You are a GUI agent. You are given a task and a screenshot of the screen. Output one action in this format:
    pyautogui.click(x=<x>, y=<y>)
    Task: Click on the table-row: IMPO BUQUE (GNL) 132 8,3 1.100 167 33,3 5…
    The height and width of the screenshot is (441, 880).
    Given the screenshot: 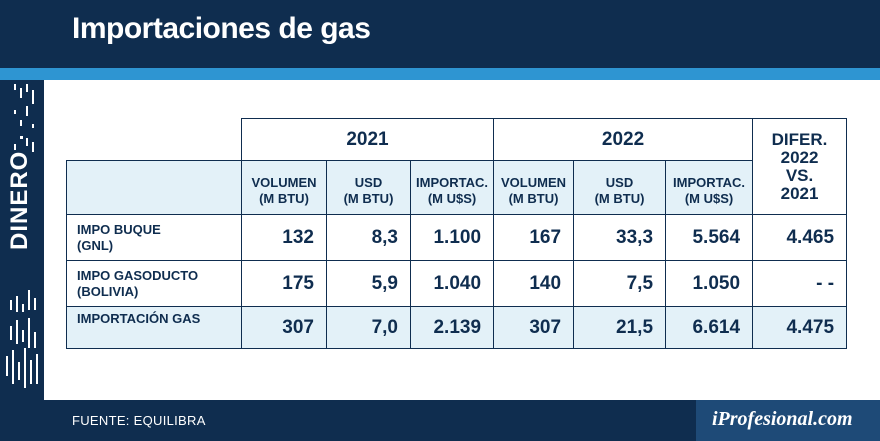 What is the action you would take?
    pyautogui.click(x=457, y=237)
    